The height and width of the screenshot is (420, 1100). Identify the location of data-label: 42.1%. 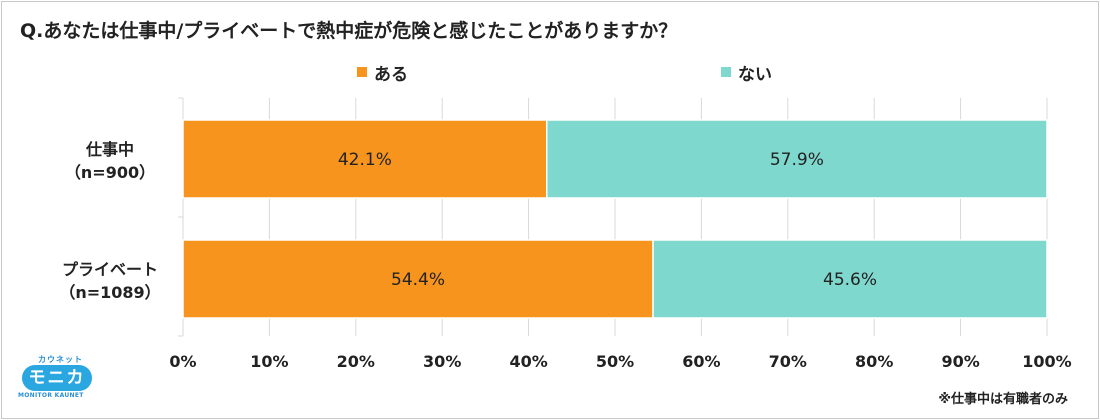
(365, 160).